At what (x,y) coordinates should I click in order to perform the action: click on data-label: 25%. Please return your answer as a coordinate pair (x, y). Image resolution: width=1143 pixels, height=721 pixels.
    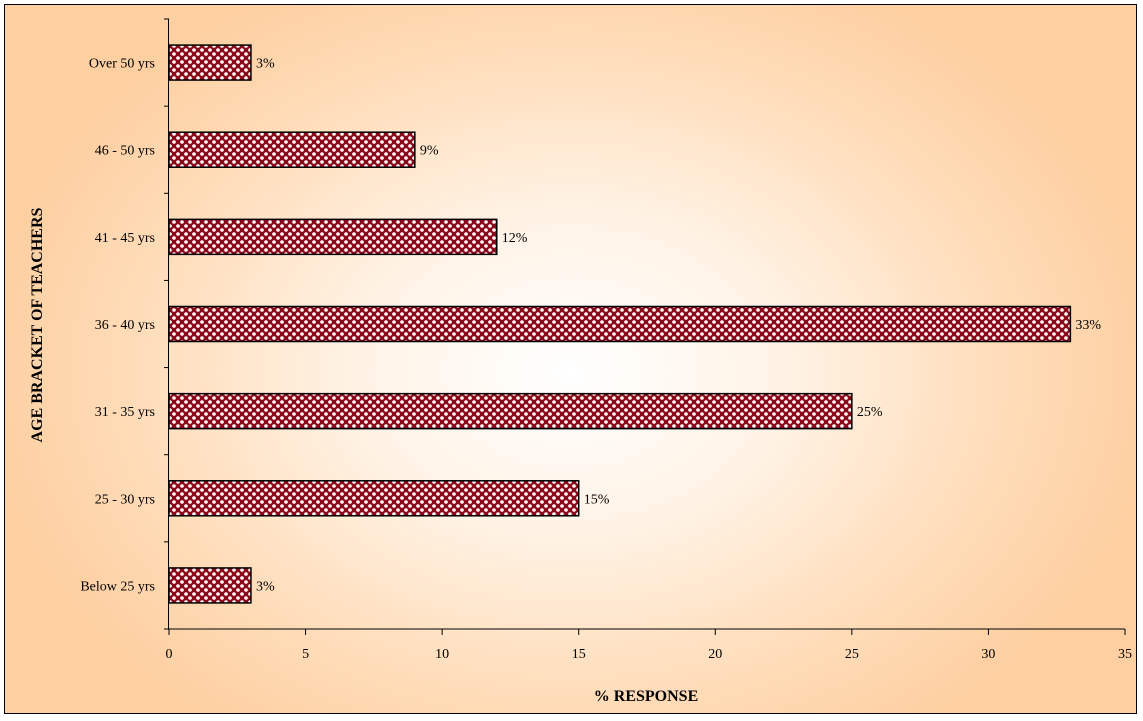
    Looking at the image, I should click on (870, 412).